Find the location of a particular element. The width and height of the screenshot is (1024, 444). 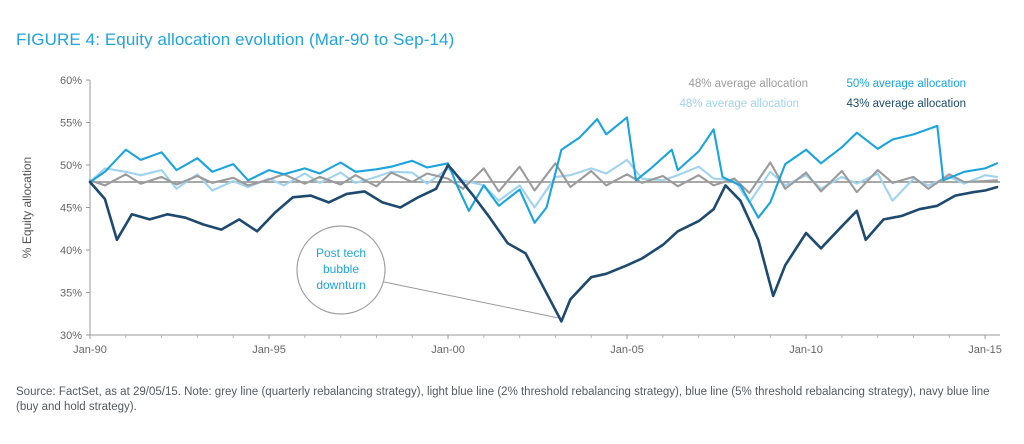

annotation-text-line: bubble is located at coordinates (341, 269).